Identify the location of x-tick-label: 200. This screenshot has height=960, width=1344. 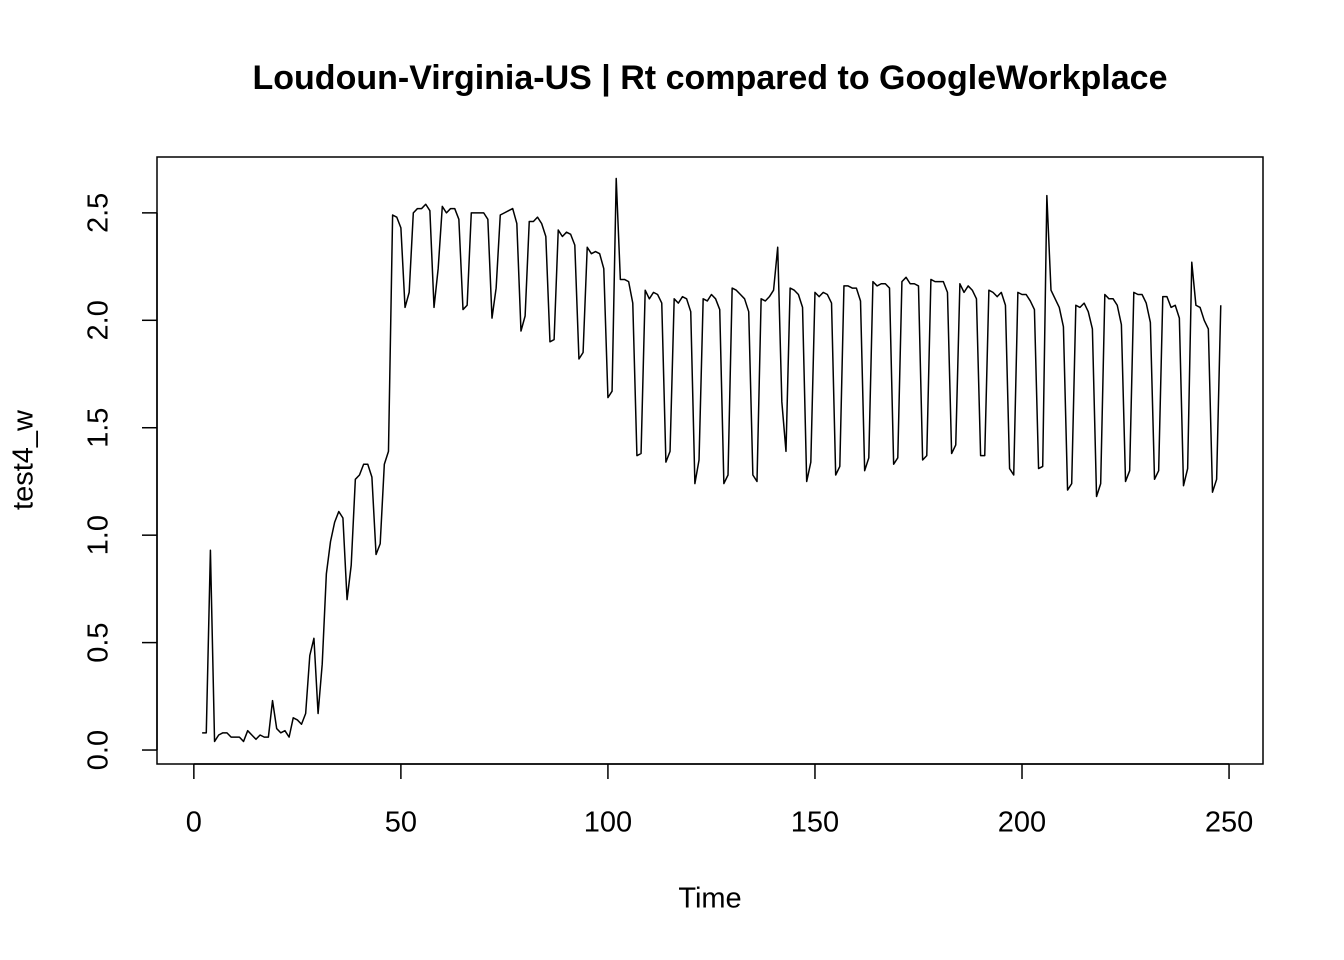
(1022, 823).